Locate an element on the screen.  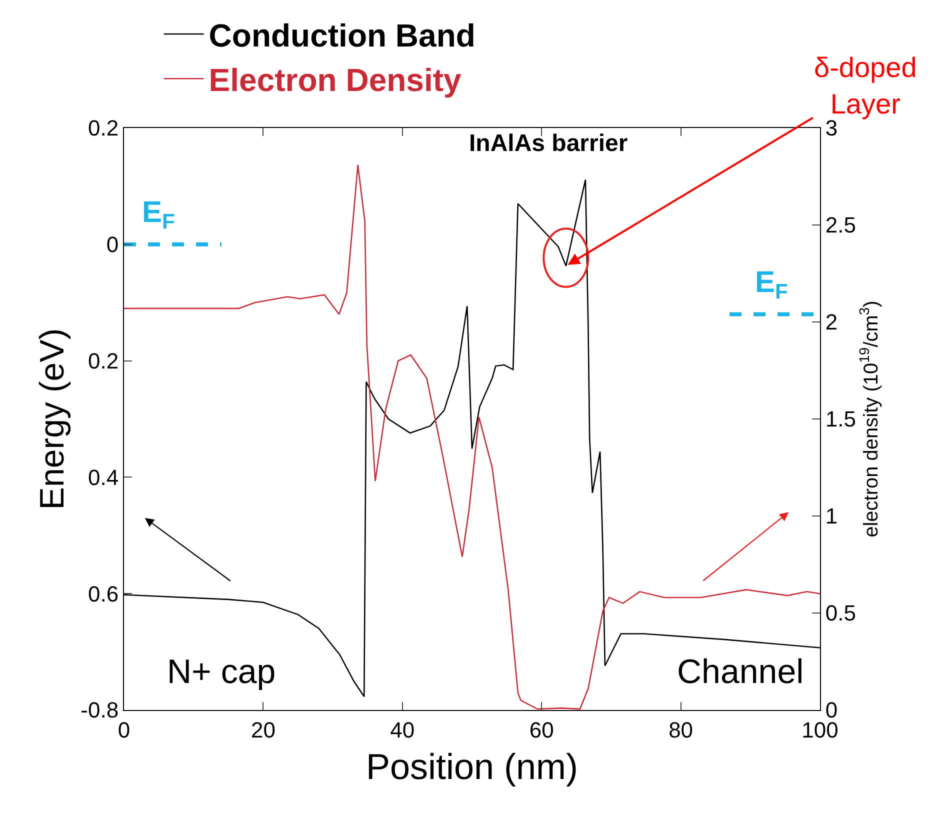
y-tick-label: 0.6 is located at coordinates (103, 593).